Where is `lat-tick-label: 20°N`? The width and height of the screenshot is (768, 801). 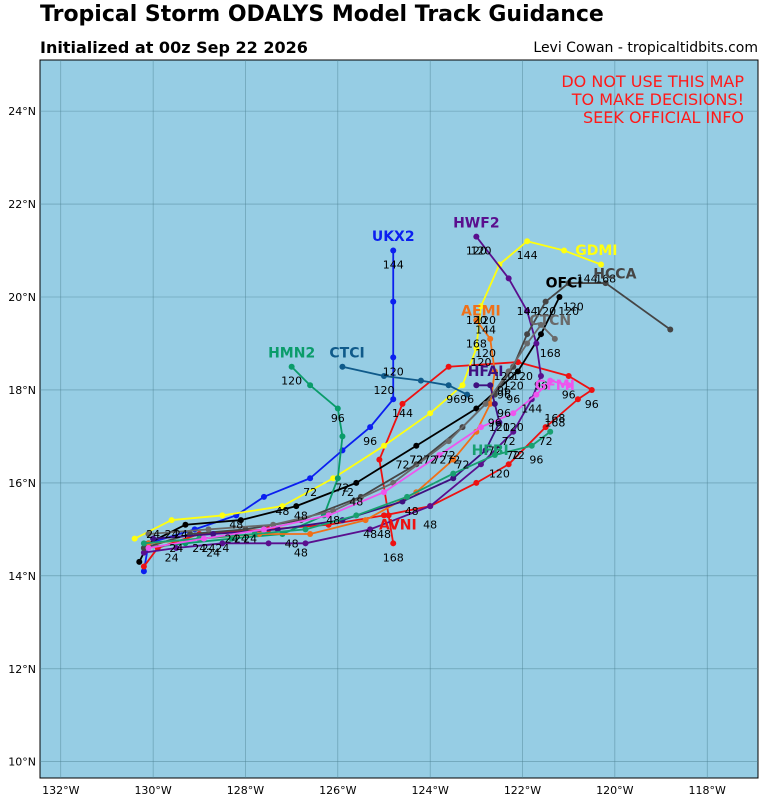 lat-tick-label: 20°N is located at coordinates (22, 297).